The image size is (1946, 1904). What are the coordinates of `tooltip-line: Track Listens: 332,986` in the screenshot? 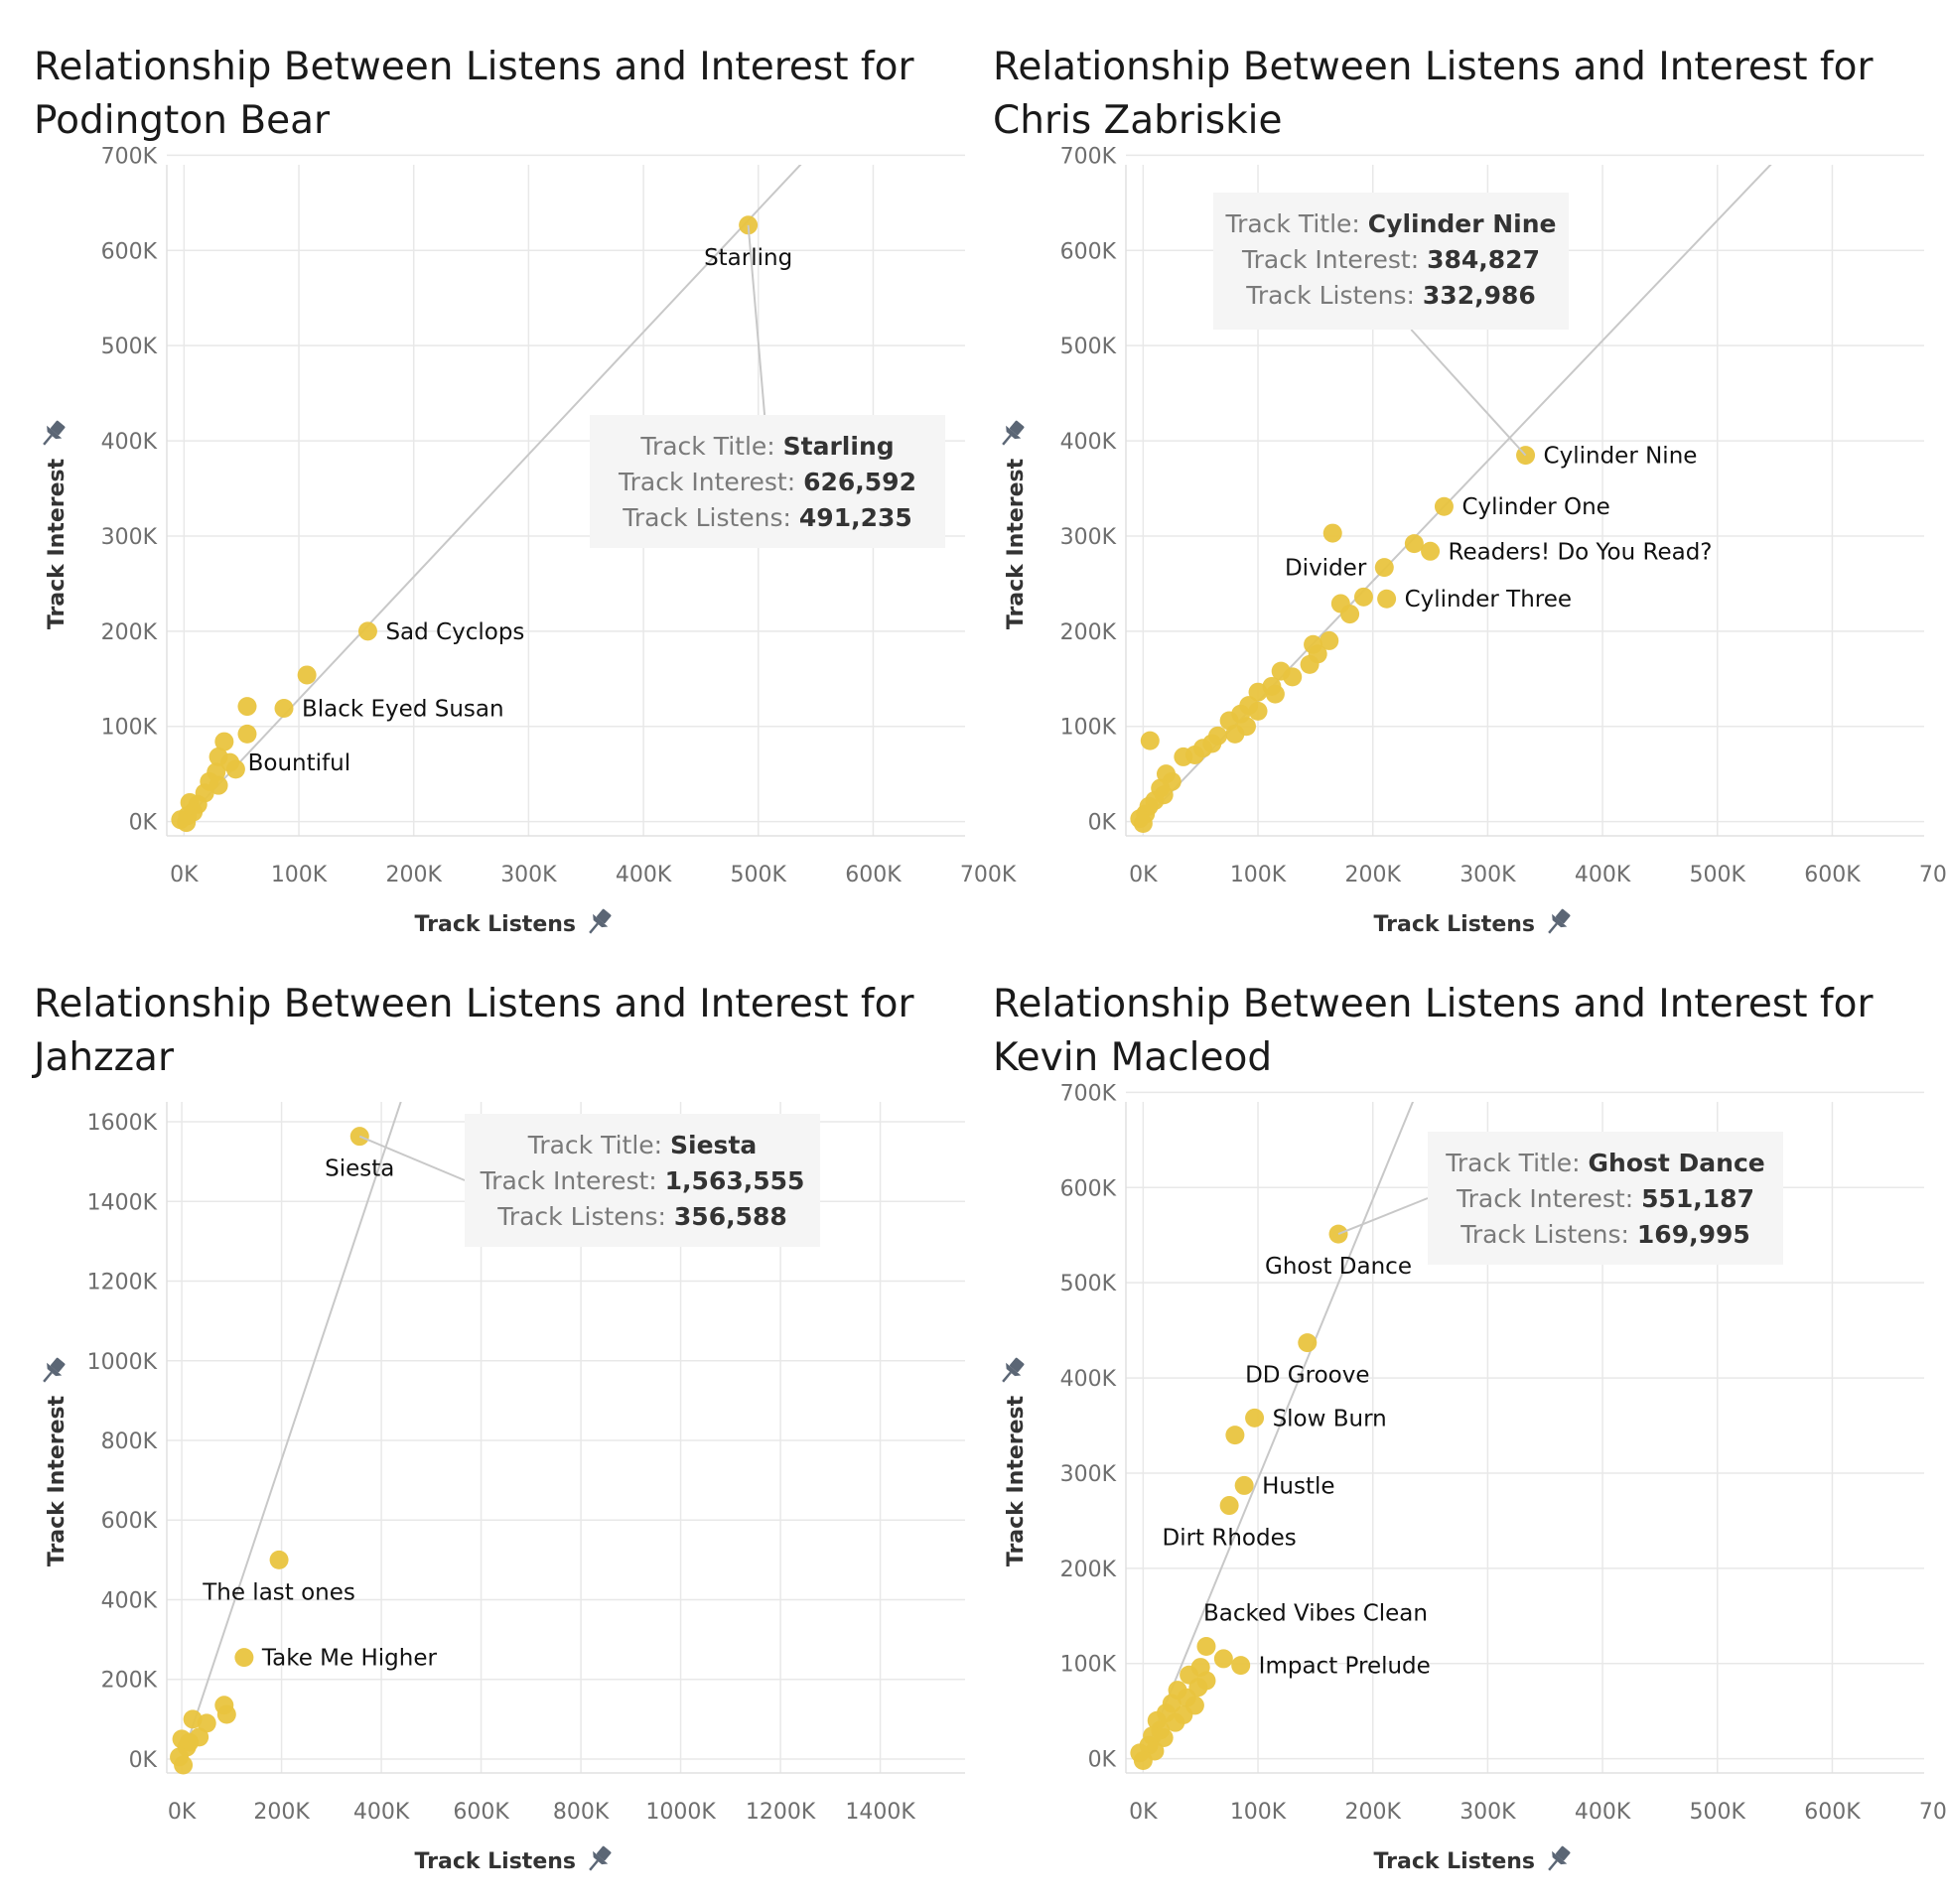 It's located at (1390, 295).